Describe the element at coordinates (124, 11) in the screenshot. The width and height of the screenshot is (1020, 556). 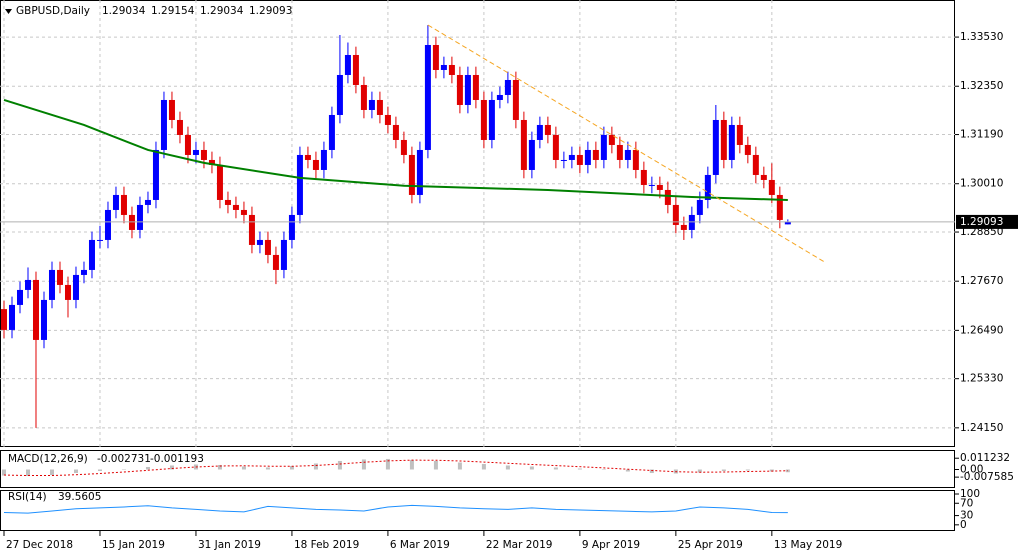
I see `open-value: 1.29034` at that location.